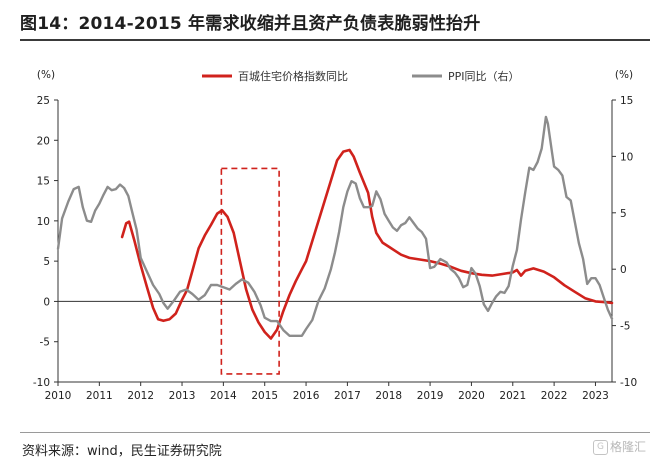 This screenshot has height=466, width=672. What do you see at coordinates (628, 383) in the screenshot?
I see `y-right-tick-label: -10` at bounding box center [628, 383].